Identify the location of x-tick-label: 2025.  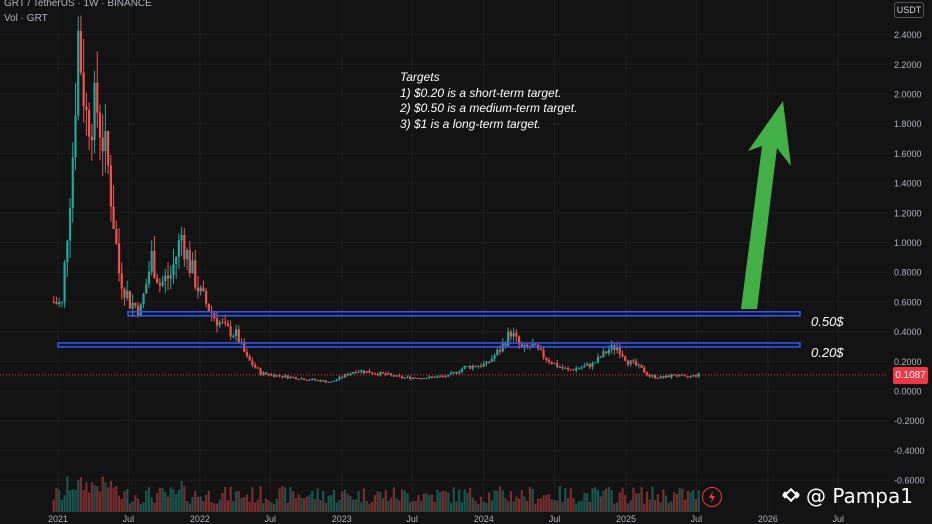
(626, 519).